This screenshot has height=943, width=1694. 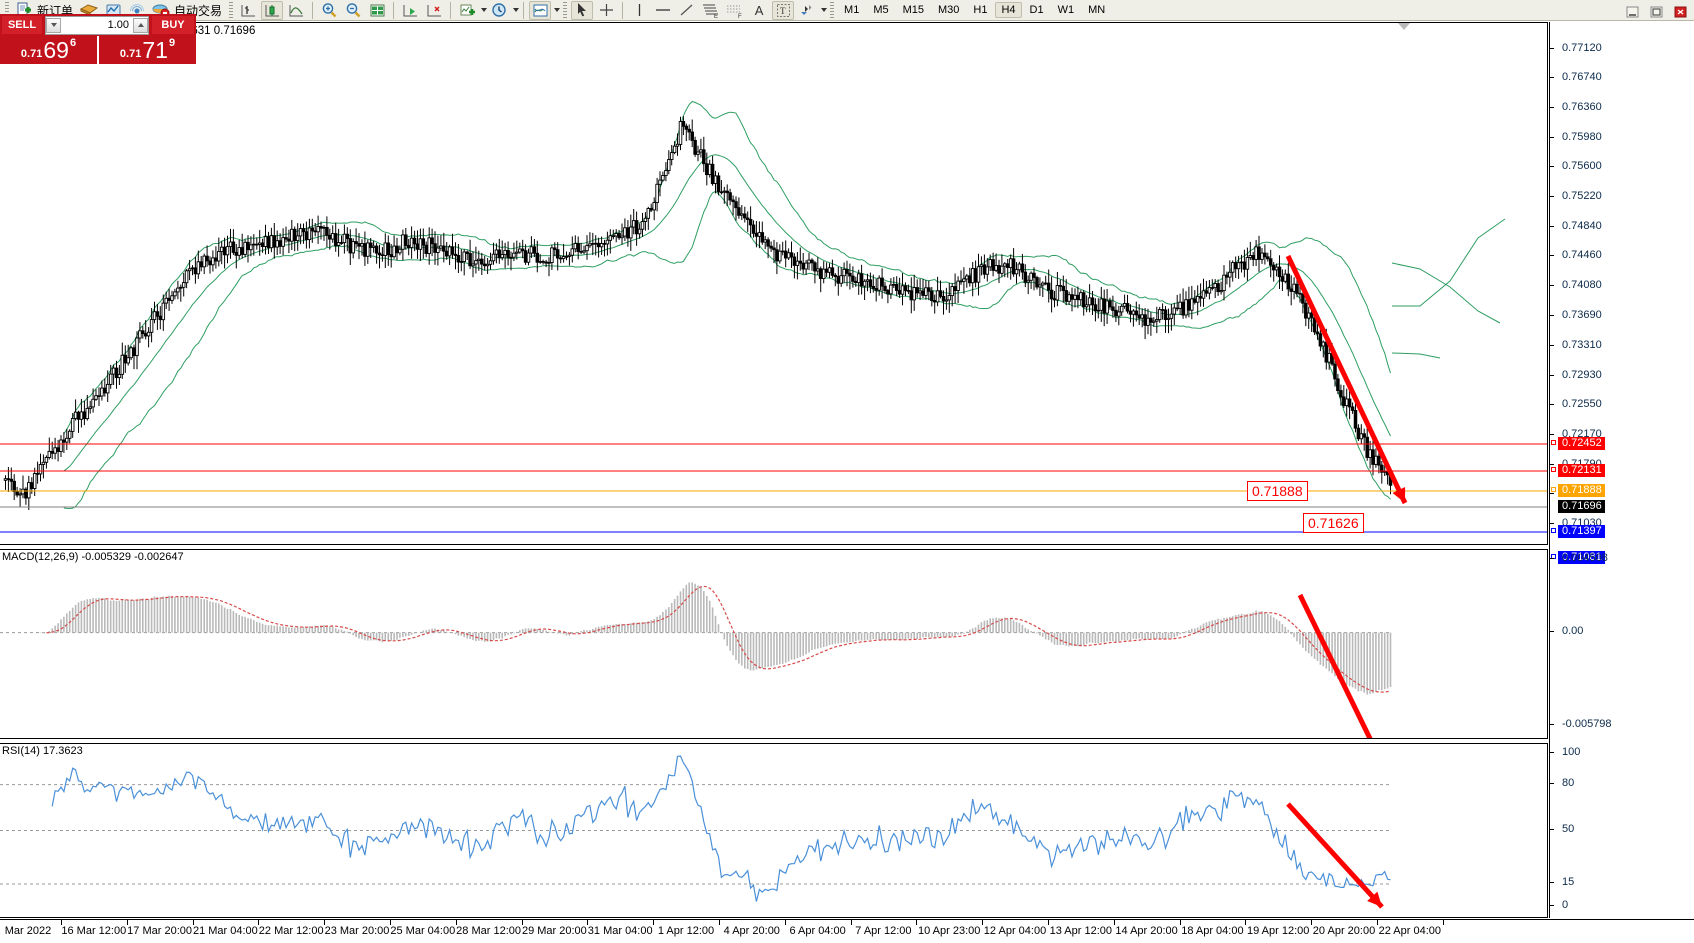 I want to click on volume-increase-button, so click(x=140, y=25).